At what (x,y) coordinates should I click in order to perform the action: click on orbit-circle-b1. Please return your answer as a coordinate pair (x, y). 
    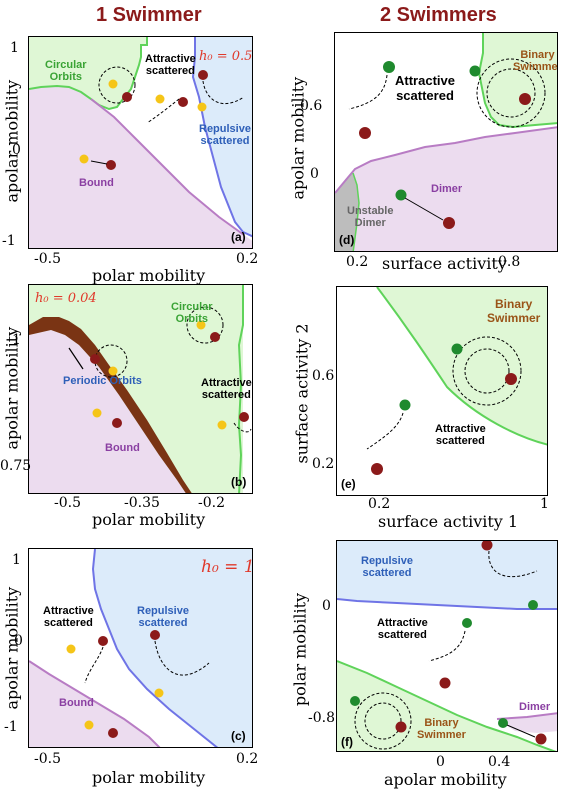
    Looking at the image, I should click on (205, 325).